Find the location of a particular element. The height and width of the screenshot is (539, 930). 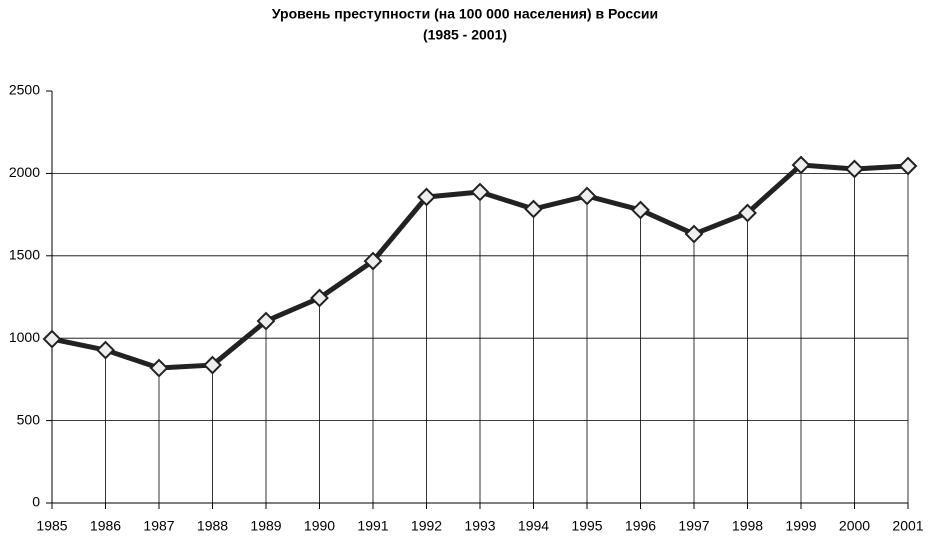

x-tick-label: 1994 is located at coordinates (533, 526).